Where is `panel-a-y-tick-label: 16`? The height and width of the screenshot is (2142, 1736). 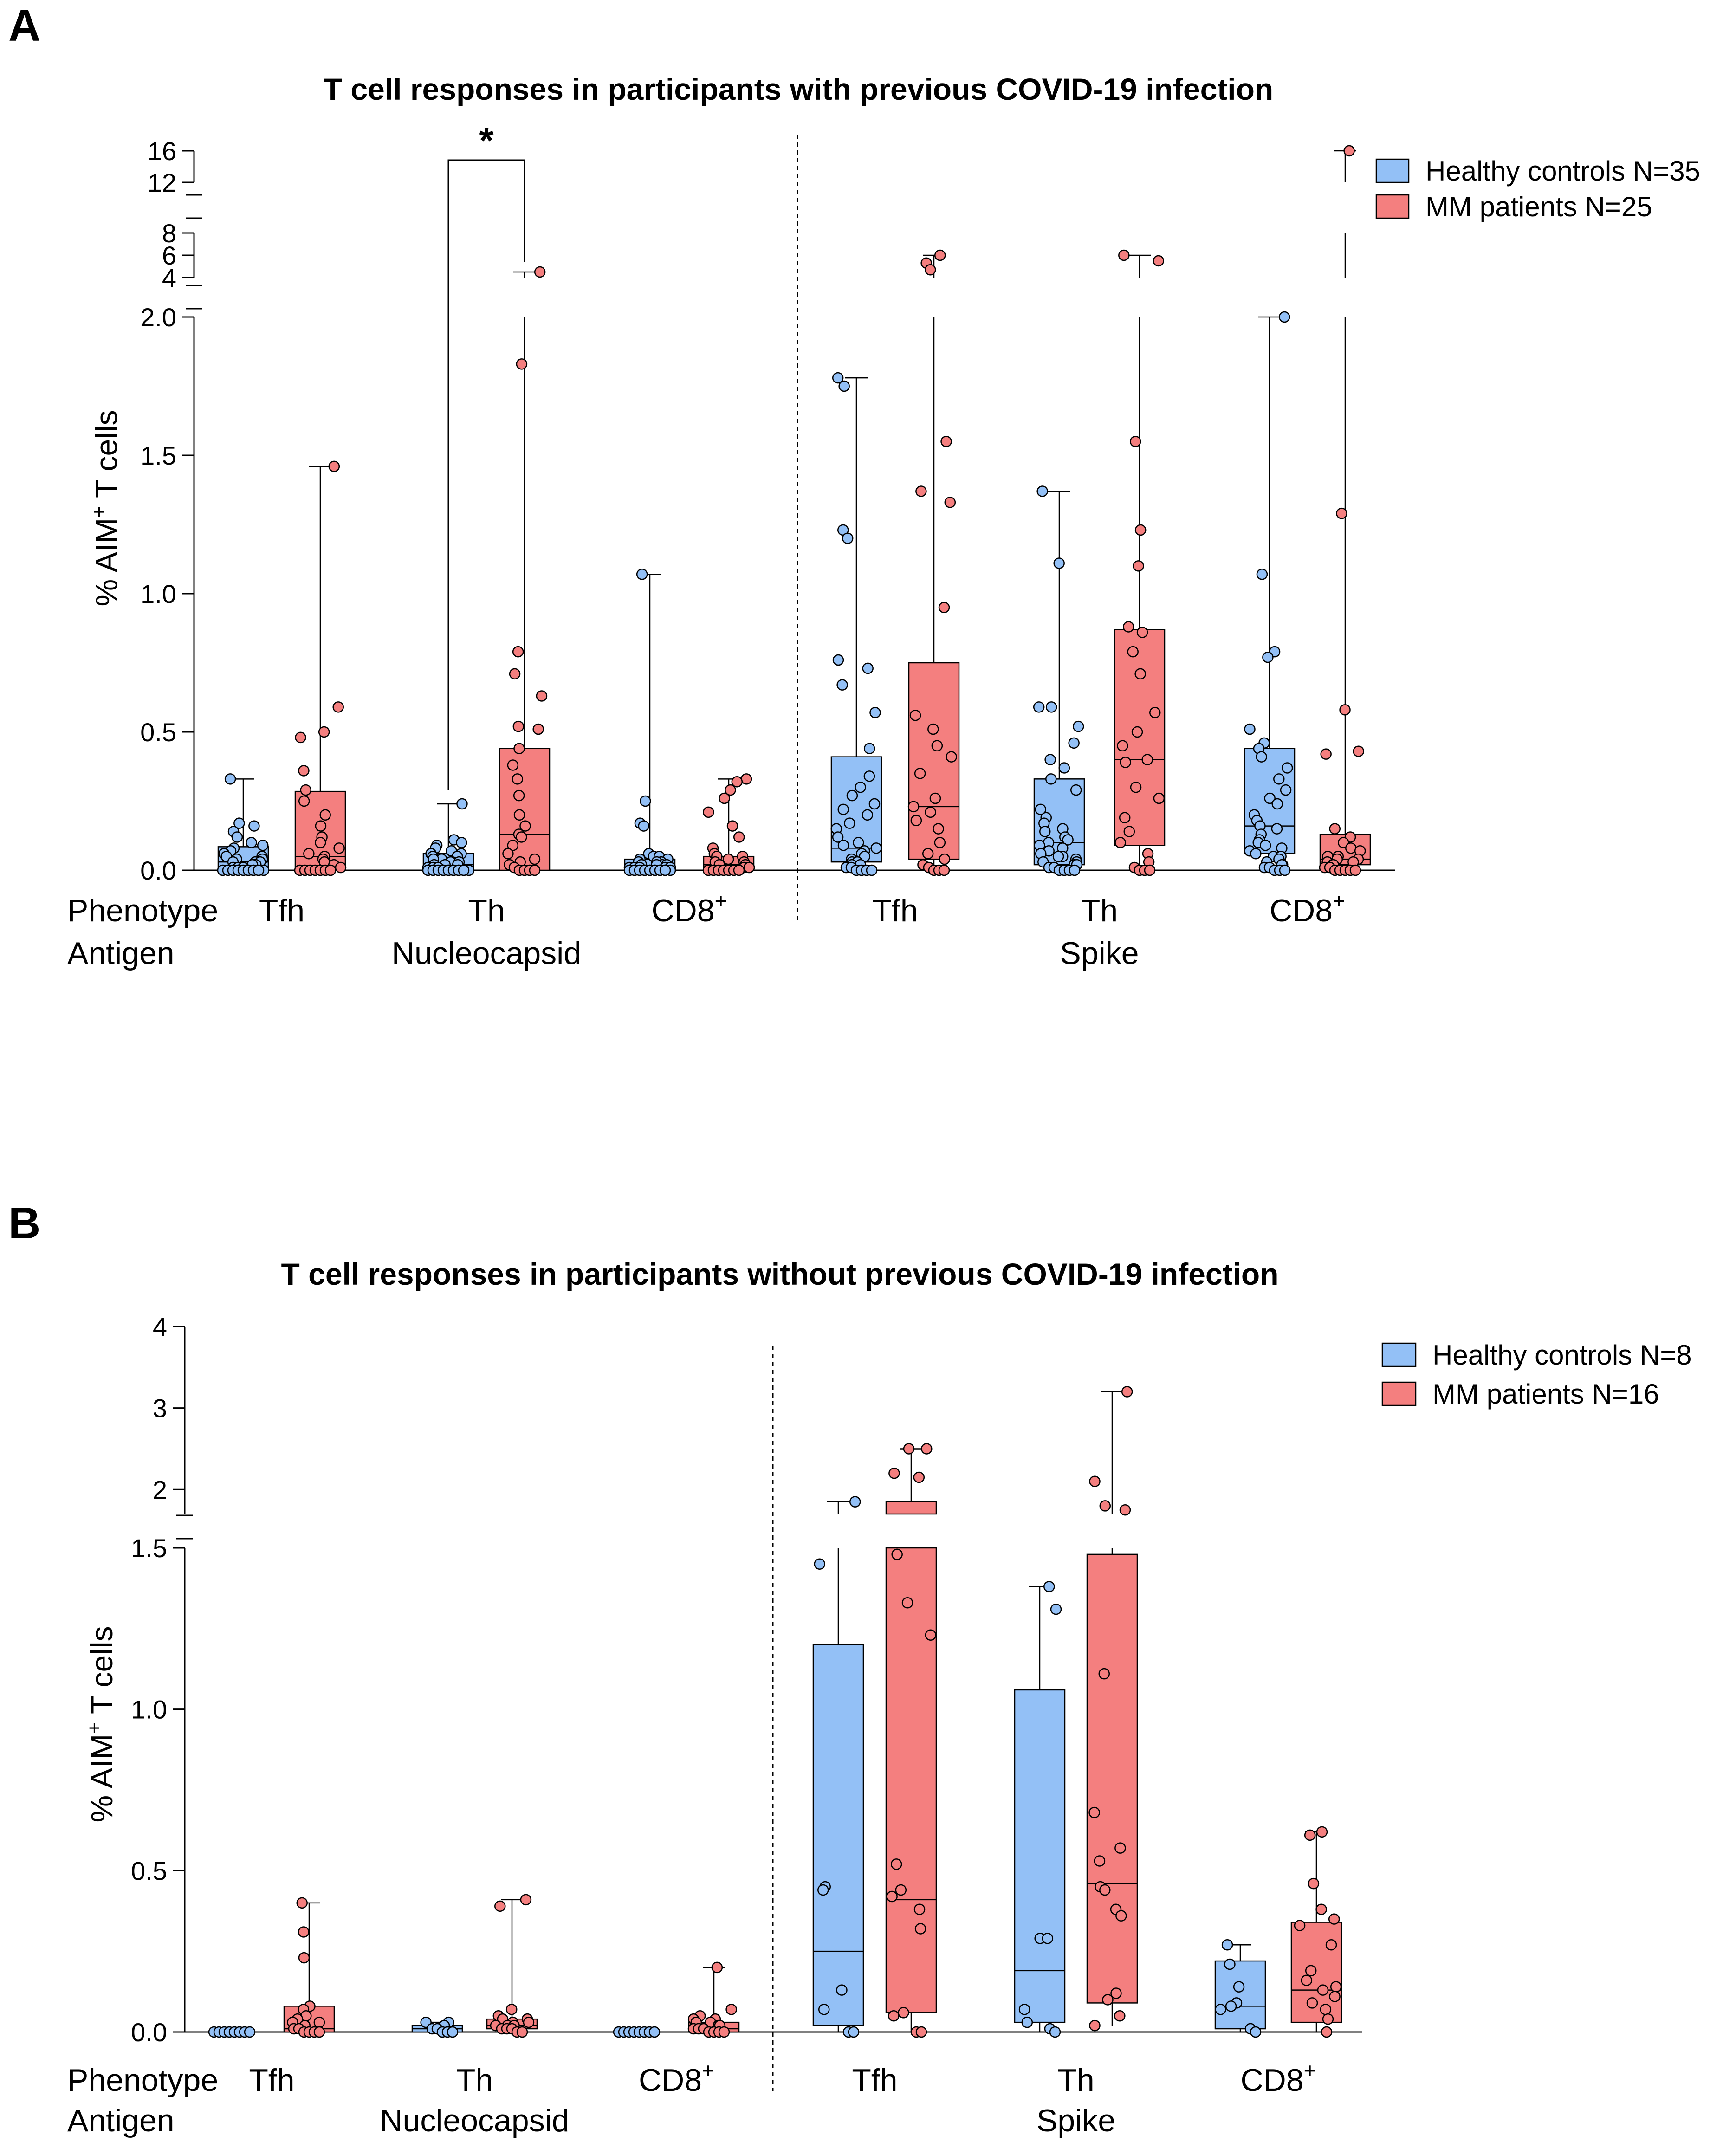
panel-a-y-tick-label: 16 is located at coordinates (162, 151).